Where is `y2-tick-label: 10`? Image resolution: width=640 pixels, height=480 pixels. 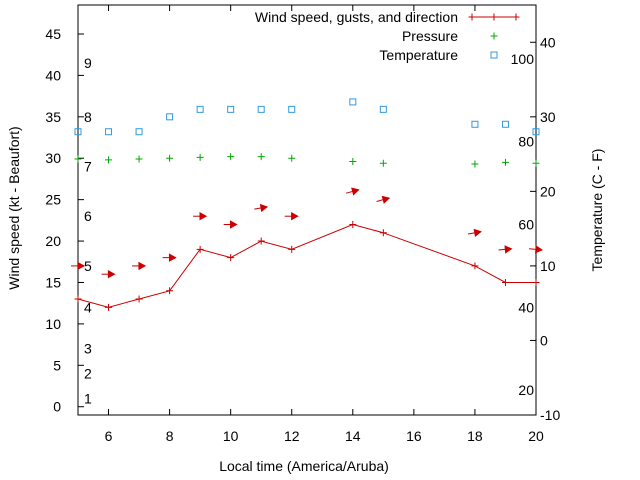
y2-tick-label: 10 is located at coordinates (548, 266).